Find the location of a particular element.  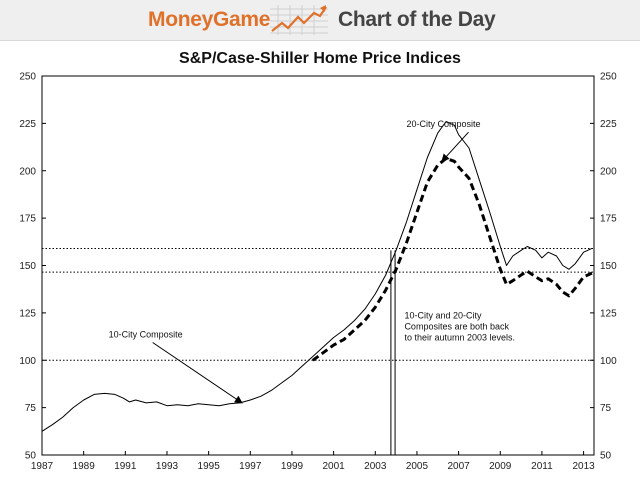

y-tick-label-right: 200 is located at coordinates (608, 171).